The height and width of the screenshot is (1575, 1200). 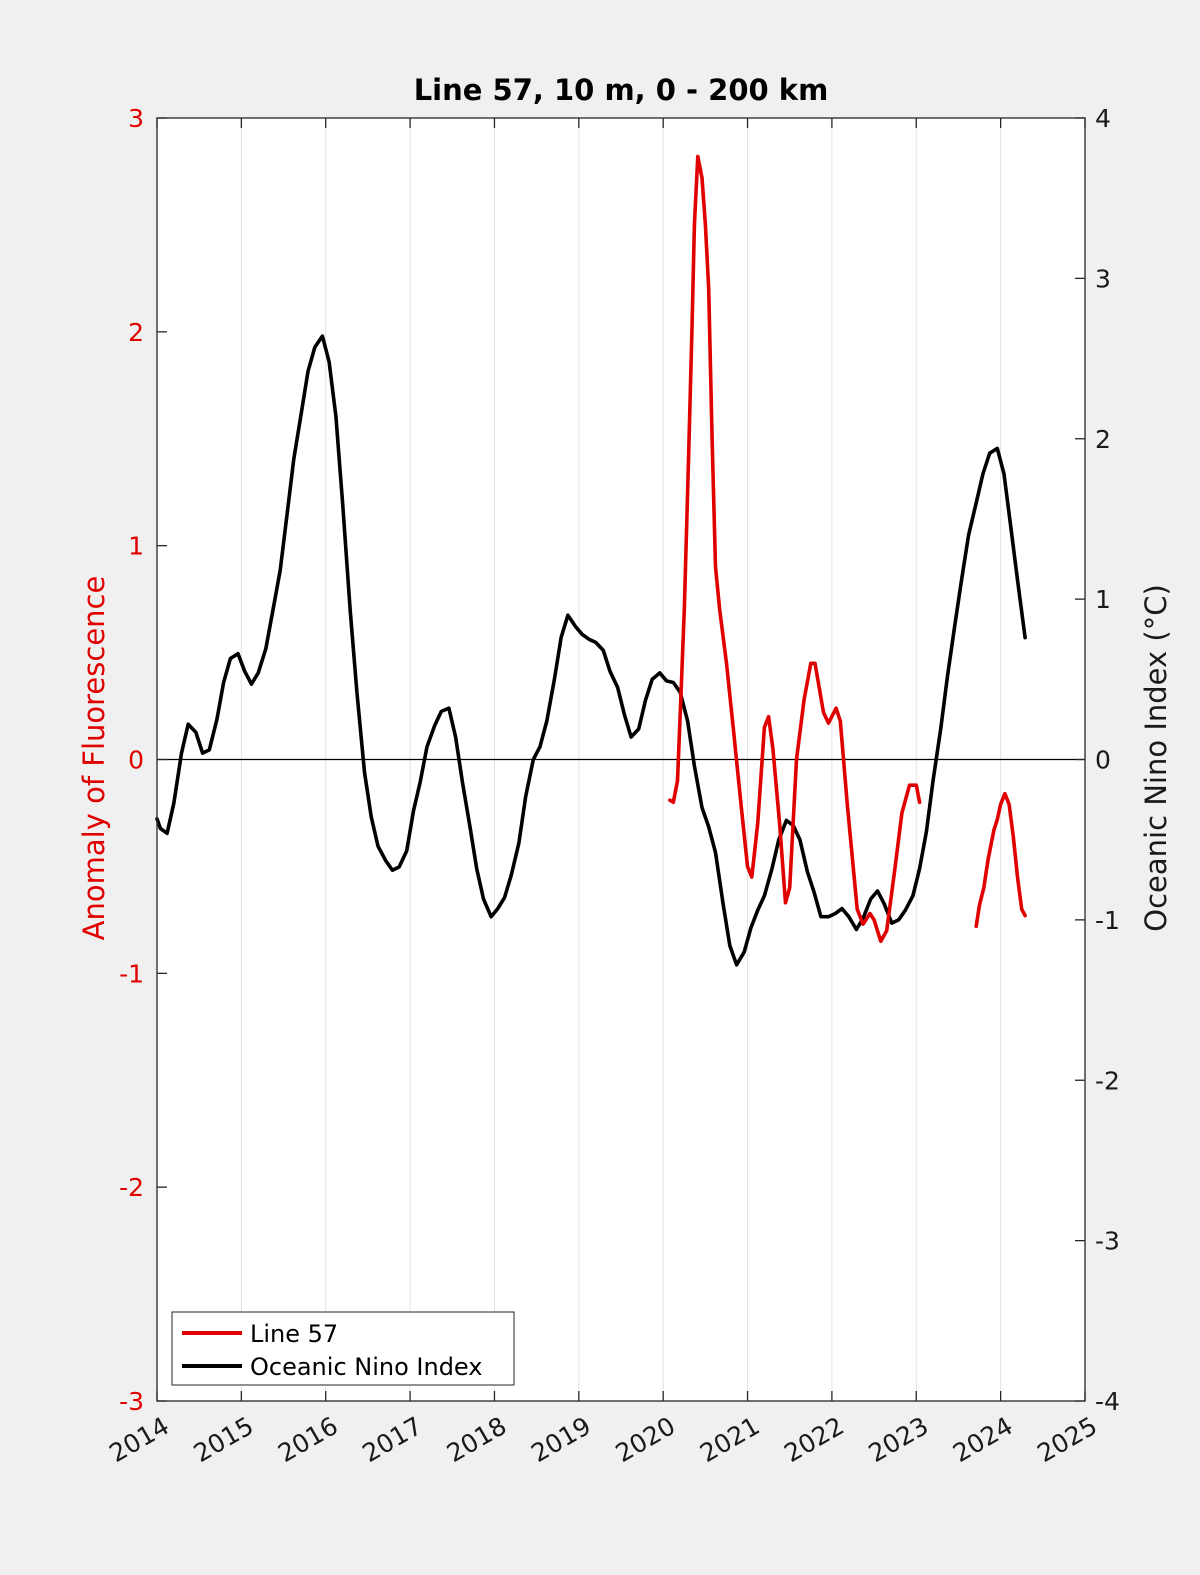 What do you see at coordinates (730, 1439) in the screenshot?
I see `x-tick-label: 2021` at bounding box center [730, 1439].